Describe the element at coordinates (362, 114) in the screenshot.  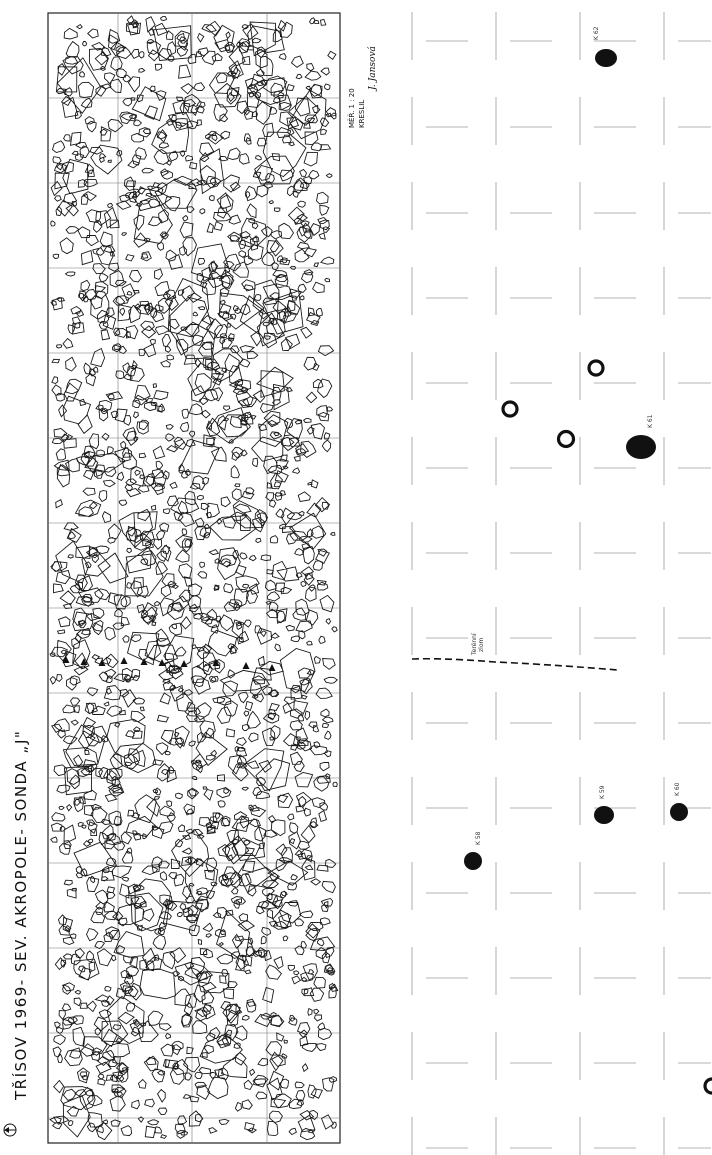
I see `drawn-by-label: KRESLIL` at that location.